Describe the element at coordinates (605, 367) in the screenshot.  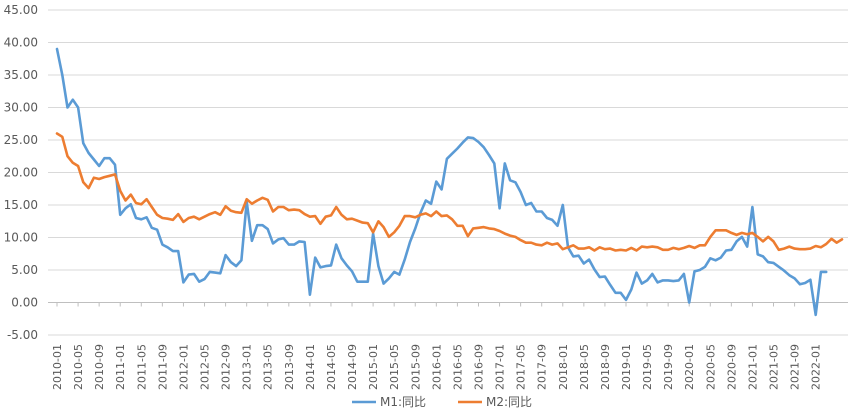
I see `x-tick-label: 2018-09` at that location.